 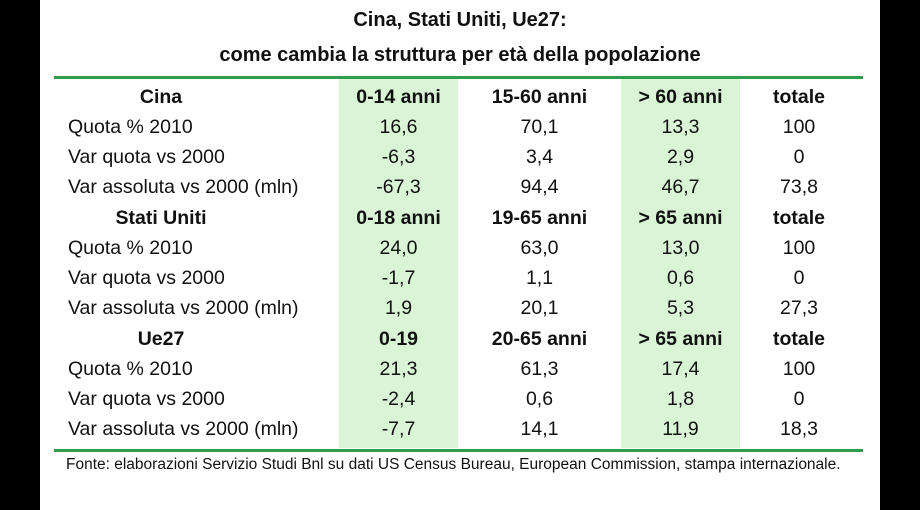 I want to click on bottom-rule, so click(x=458, y=450).